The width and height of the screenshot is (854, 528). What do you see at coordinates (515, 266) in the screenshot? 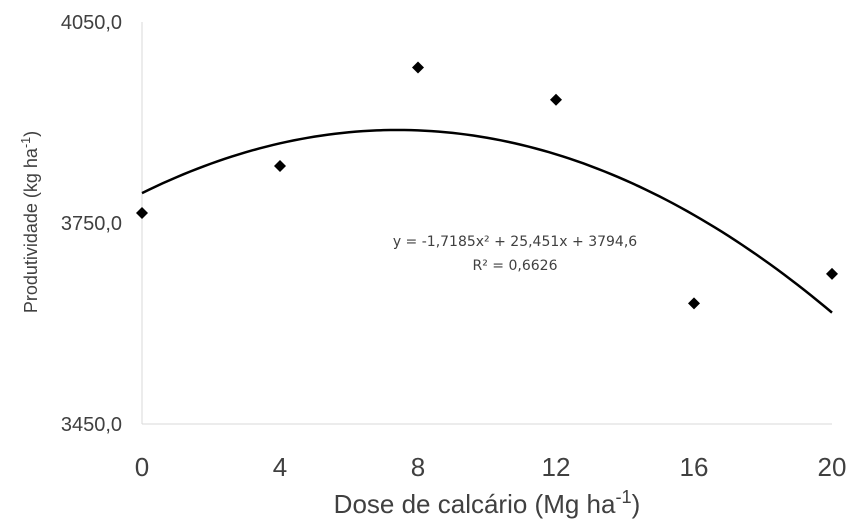
I see `trendline-r2: R² = 0,6626` at bounding box center [515, 266].